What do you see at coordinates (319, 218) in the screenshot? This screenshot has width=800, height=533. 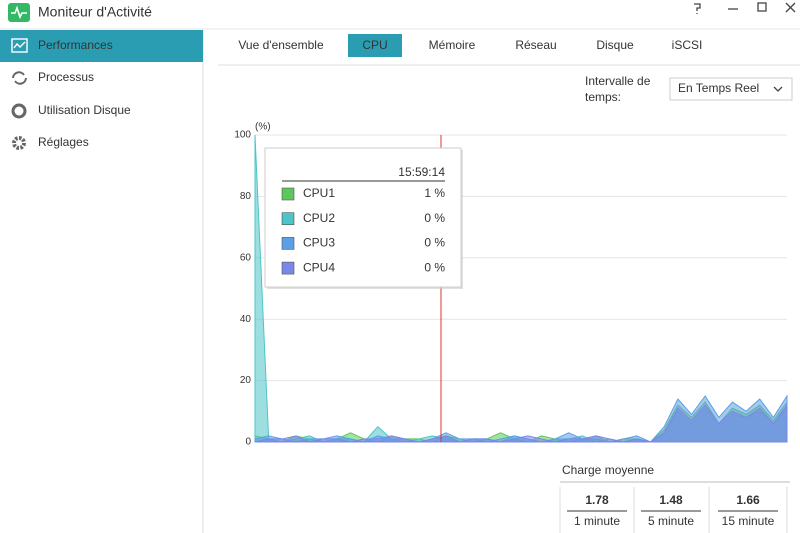 I see `tooltip-series: CPU2` at bounding box center [319, 218].